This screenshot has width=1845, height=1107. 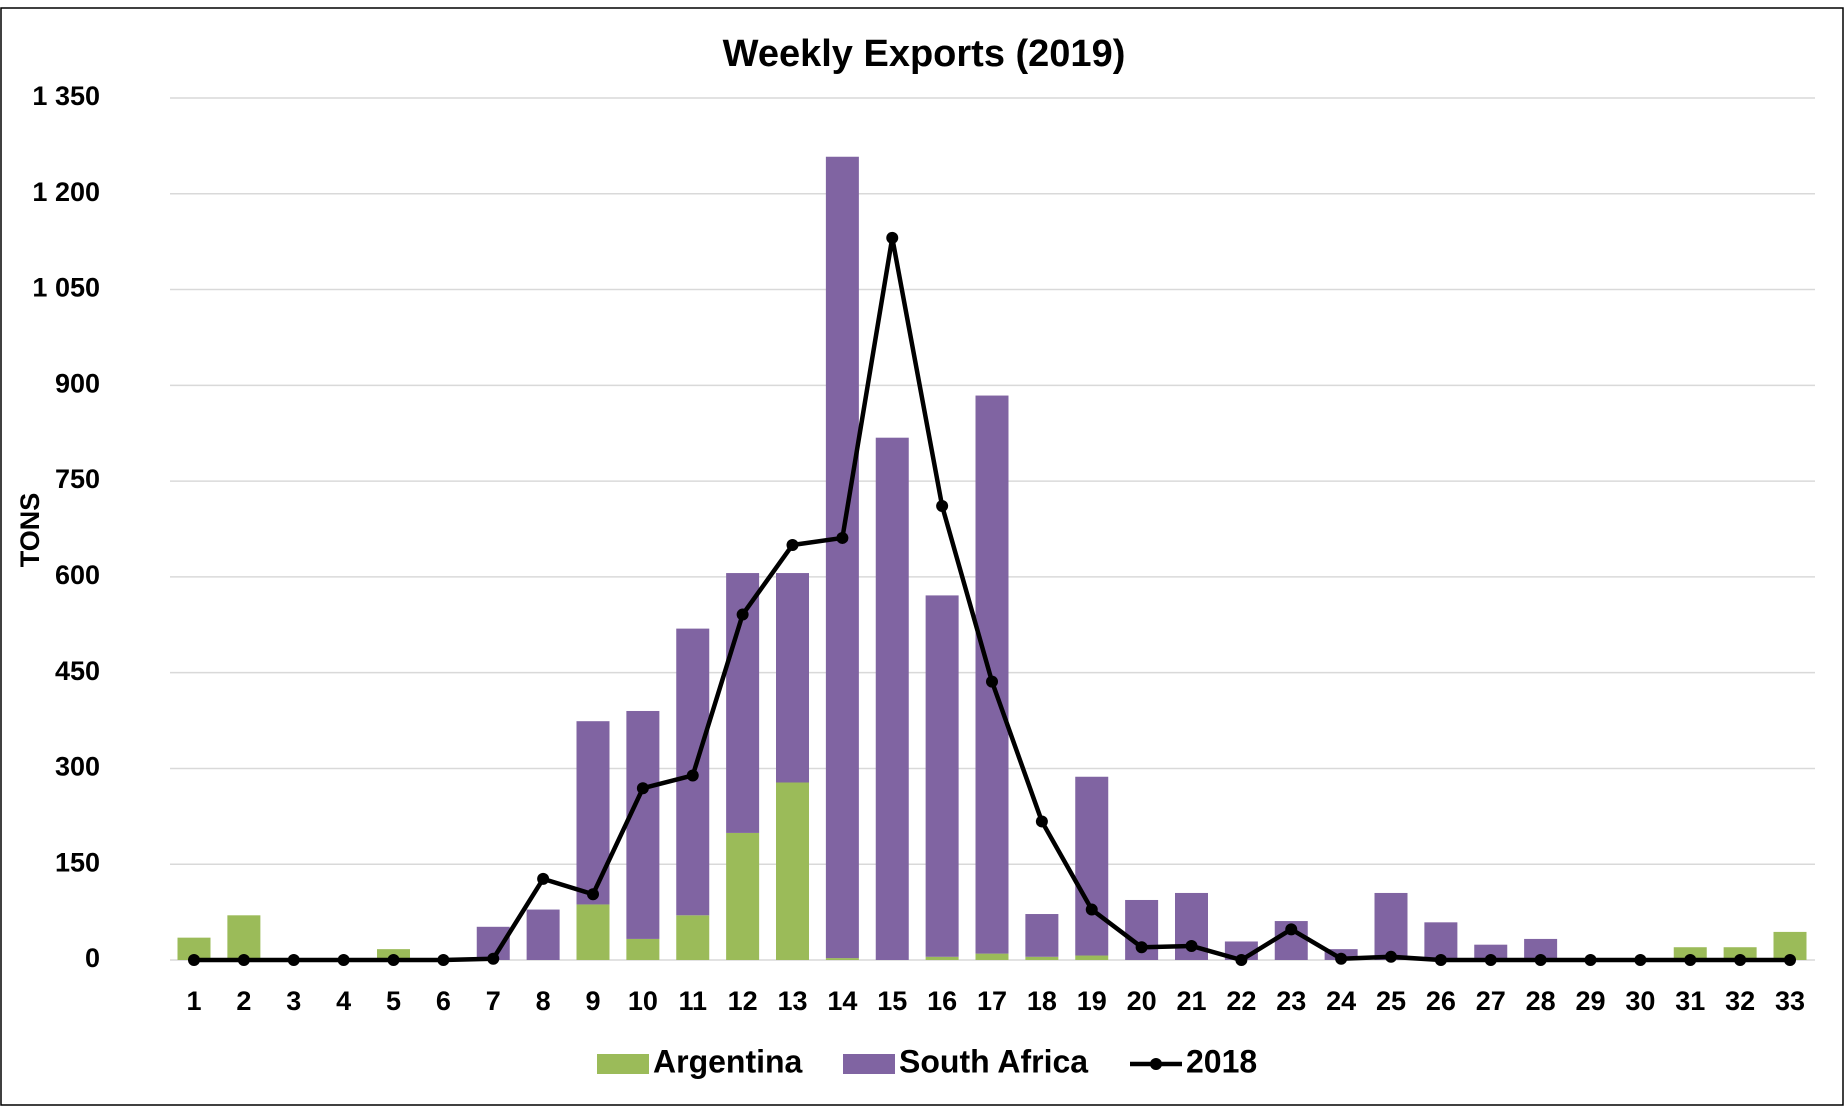 I want to click on x-tick-label: 25, so click(x=1391, y=1001).